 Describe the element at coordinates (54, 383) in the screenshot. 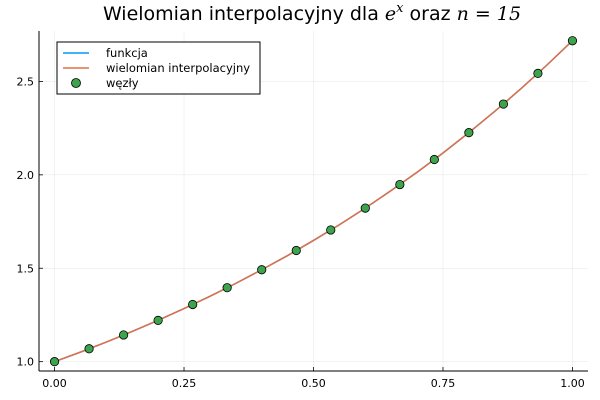

I see `x-tick-label-0: 0.00` at that location.